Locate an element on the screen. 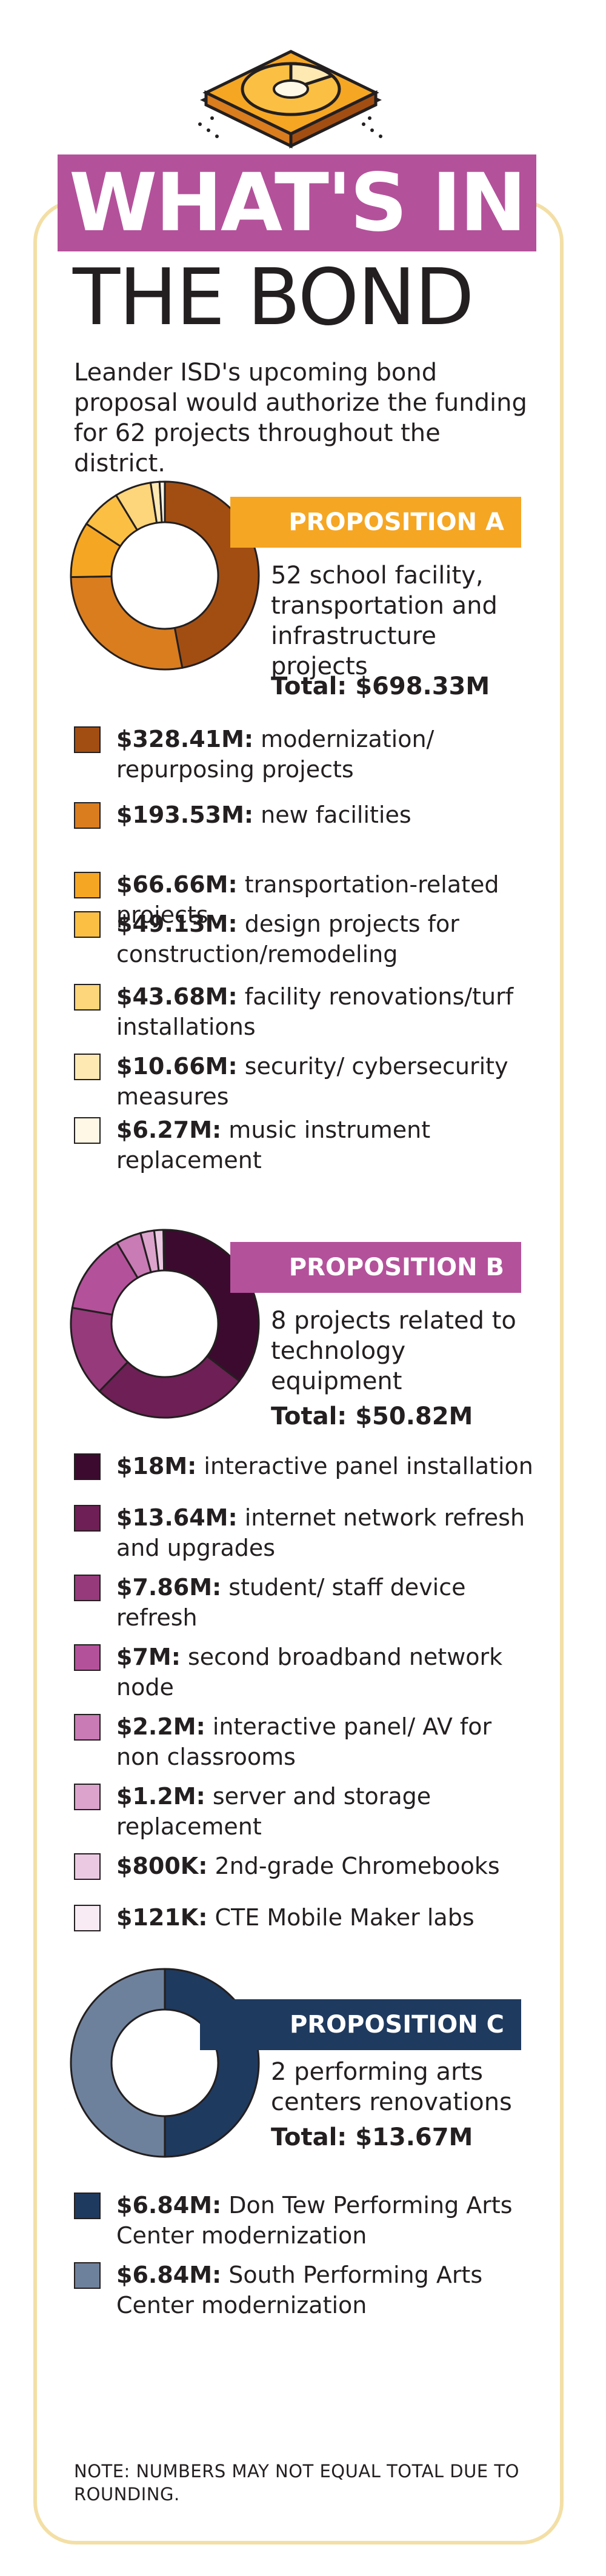 This screenshot has width=606, height=2576. legend-label: $1.2M: server and storage replacement is located at coordinates (325, 1811).